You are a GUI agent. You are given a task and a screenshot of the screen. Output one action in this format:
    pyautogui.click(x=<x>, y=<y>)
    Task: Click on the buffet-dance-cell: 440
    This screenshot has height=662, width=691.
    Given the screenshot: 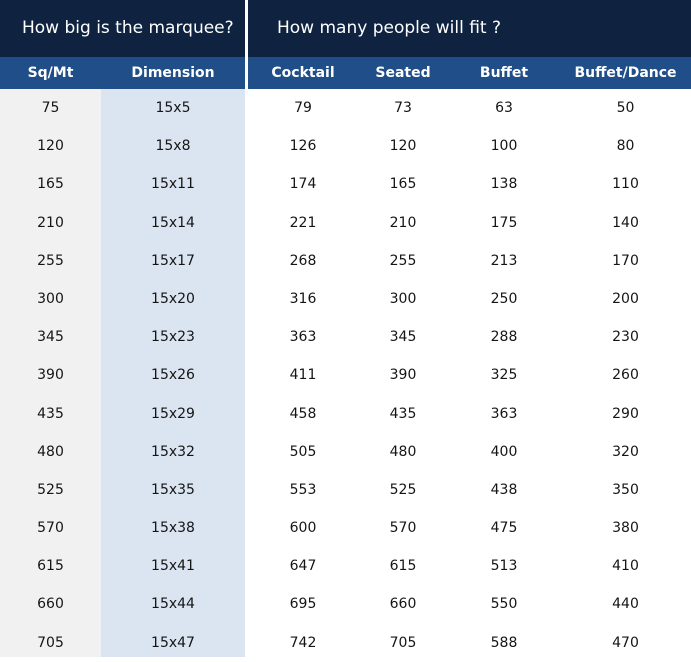 What is the action you would take?
    pyautogui.click(x=625, y=604)
    